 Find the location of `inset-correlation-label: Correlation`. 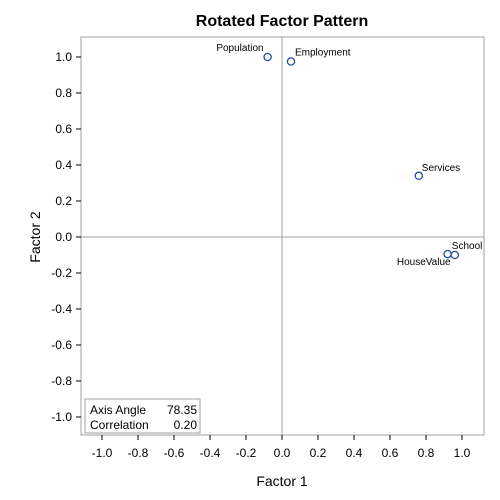

inset-correlation-label: Correlation is located at coordinates (119, 425).